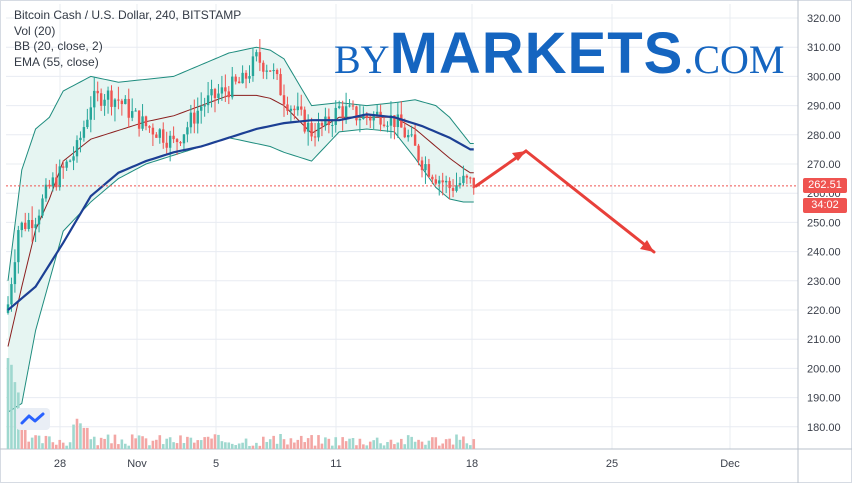 Image resolution: width=852 pixels, height=483 pixels. What do you see at coordinates (60, 464) in the screenshot?
I see `x-tick-label: 28` at bounding box center [60, 464].